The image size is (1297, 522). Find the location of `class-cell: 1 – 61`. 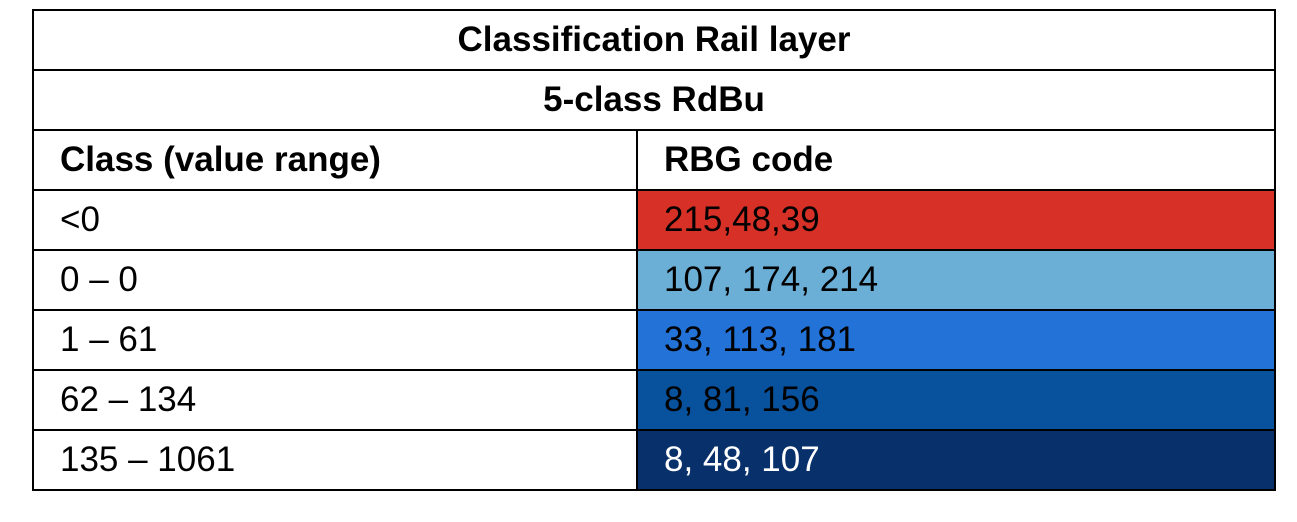

class-cell: 1 – 61 is located at coordinates (335, 340).